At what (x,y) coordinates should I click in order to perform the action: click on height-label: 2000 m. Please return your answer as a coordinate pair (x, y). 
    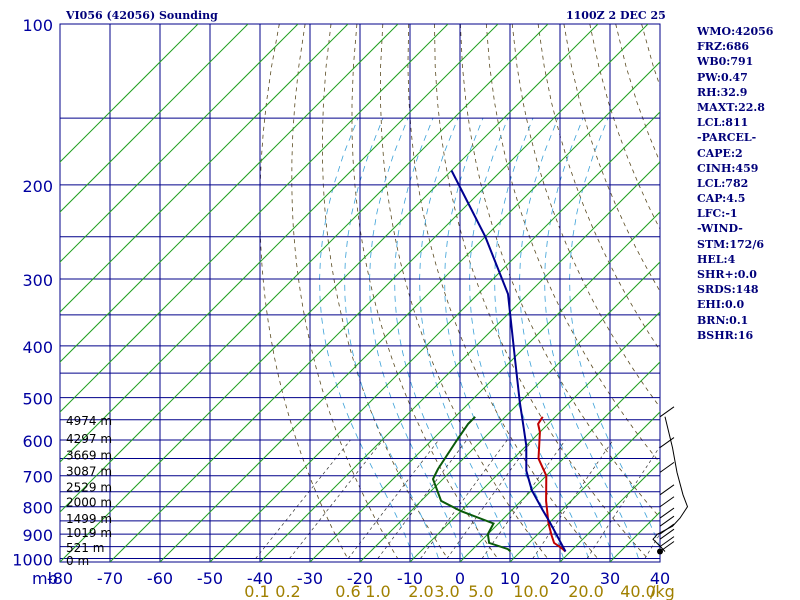
    Looking at the image, I should click on (89, 503).